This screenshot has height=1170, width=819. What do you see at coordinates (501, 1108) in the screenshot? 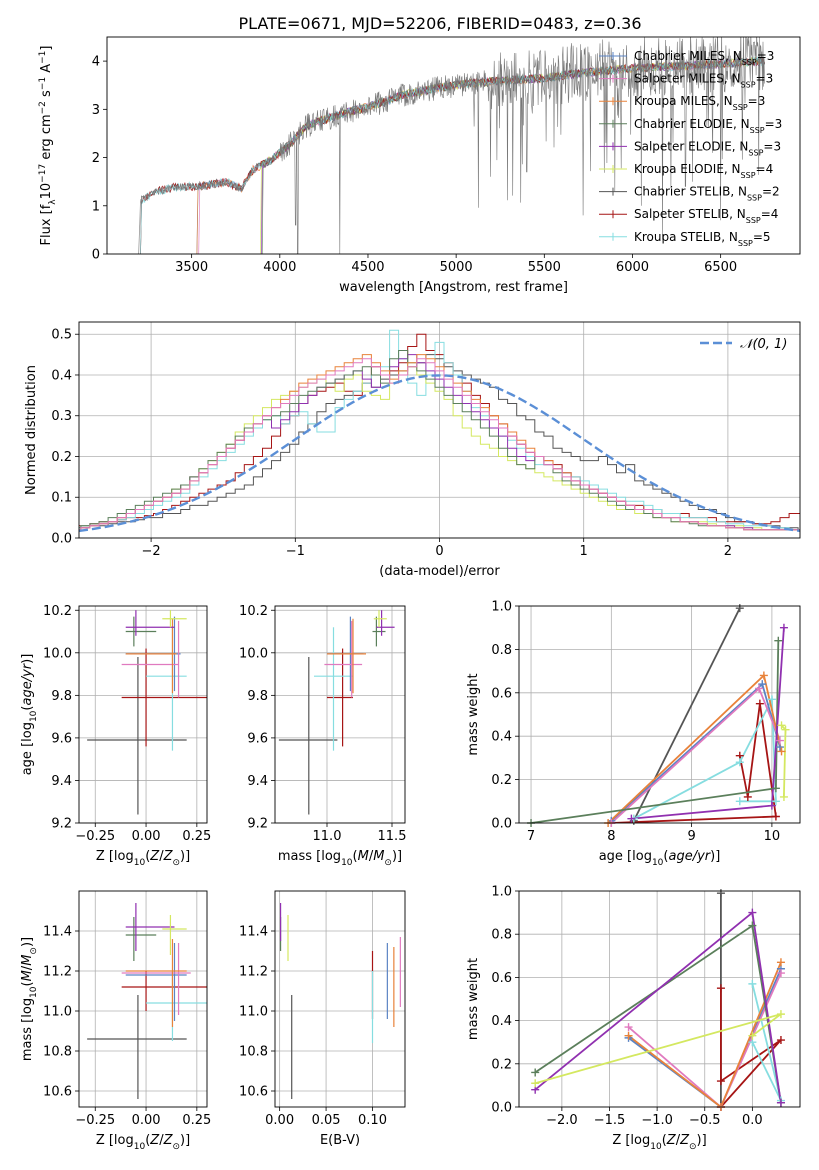
I see `weight_z-y-tick-label: 0.0` at bounding box center [501, 1108].